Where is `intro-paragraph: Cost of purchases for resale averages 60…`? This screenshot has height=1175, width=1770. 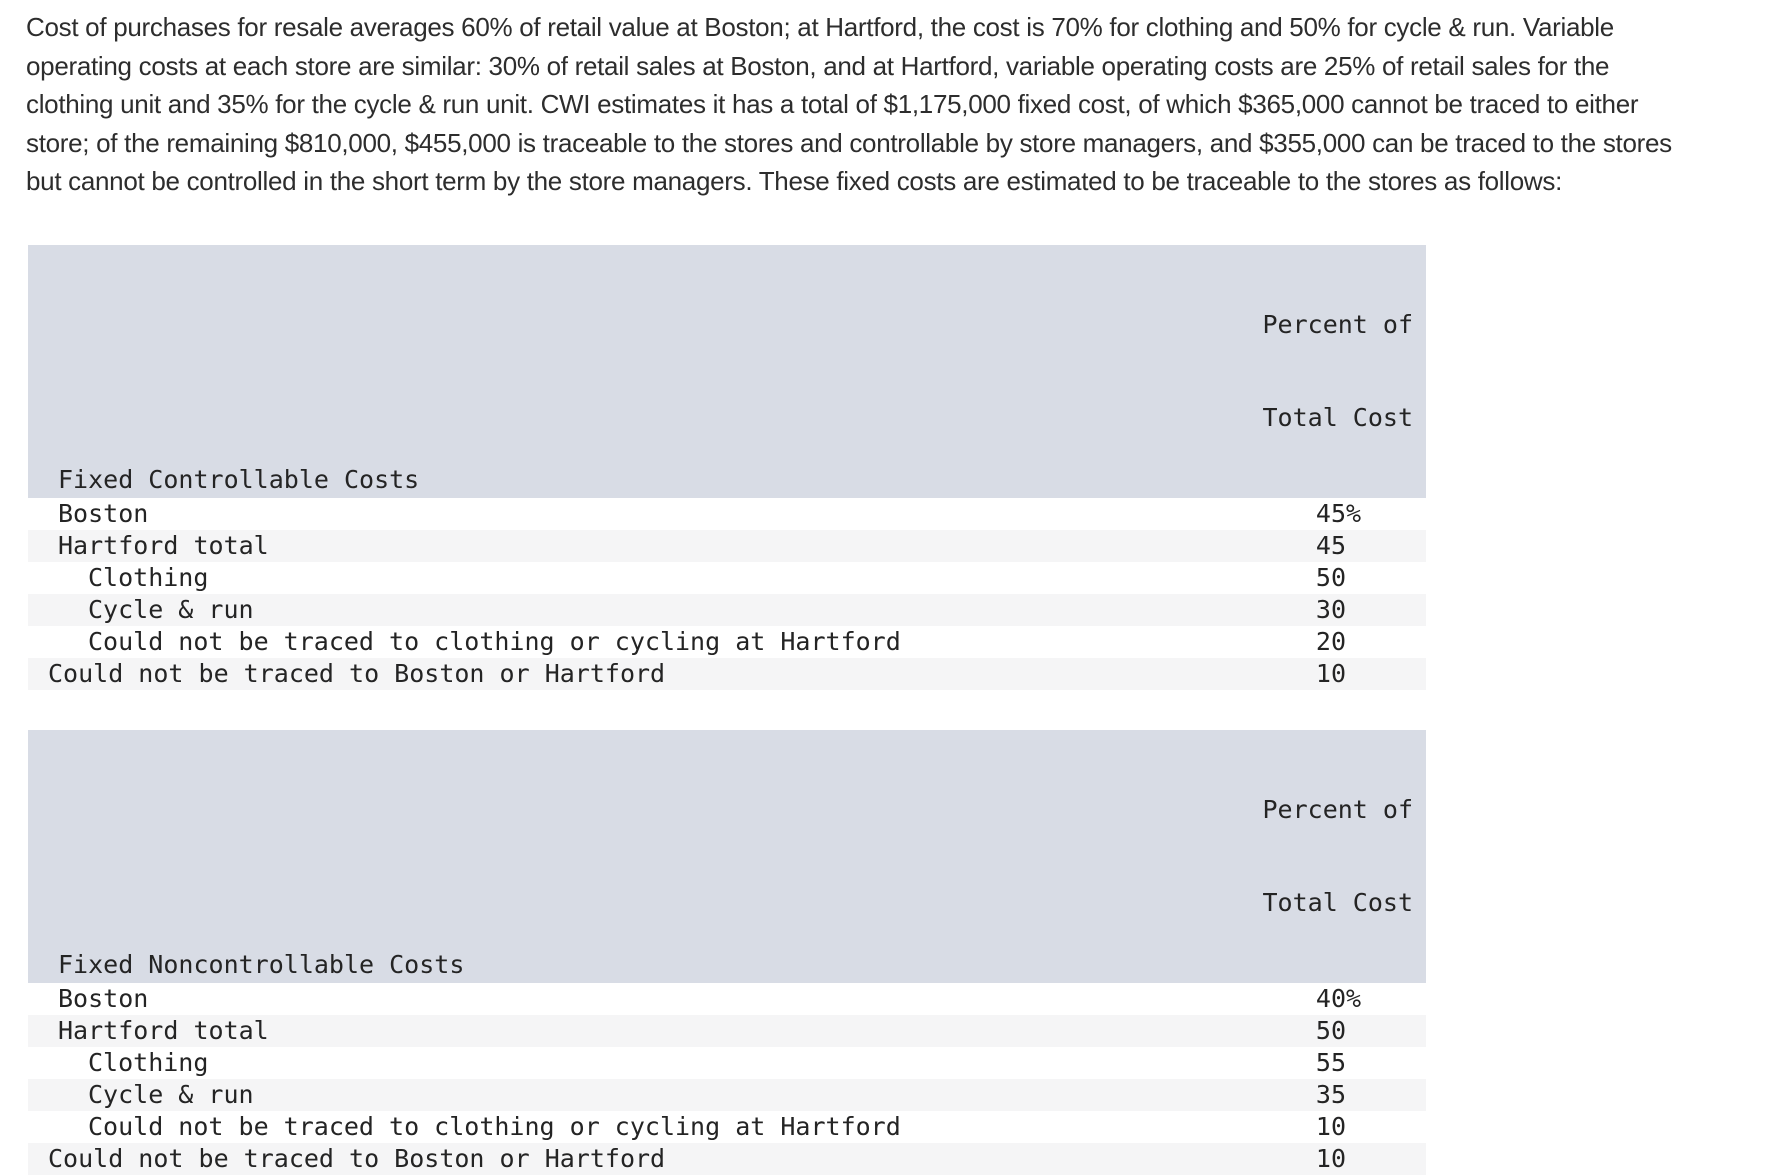
intro-paragraph: Cost of purchases for resale averages 60… is located at coordinates (849, 104).